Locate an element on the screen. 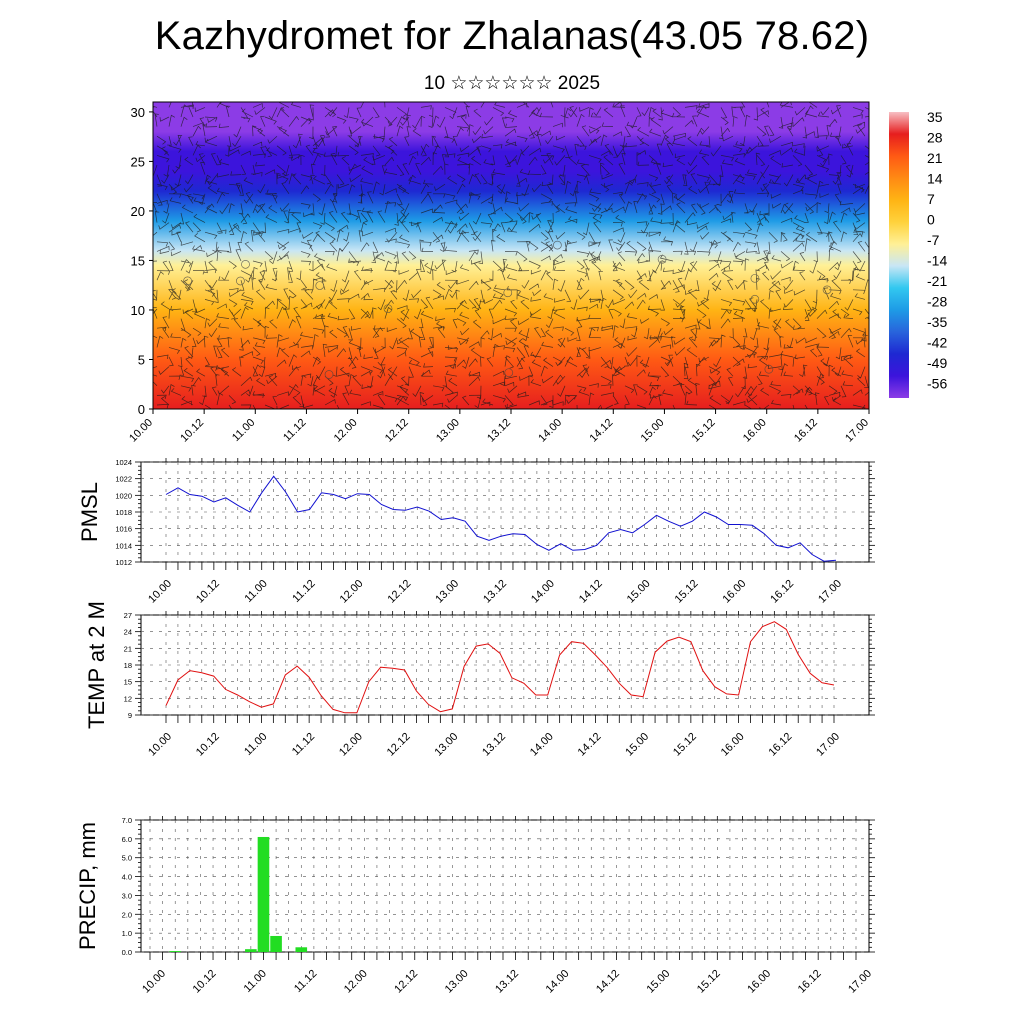 The height and width of the screenshot is (1024, 1024). top-y-tick-label: 30 is located at coordinates (138, 112).